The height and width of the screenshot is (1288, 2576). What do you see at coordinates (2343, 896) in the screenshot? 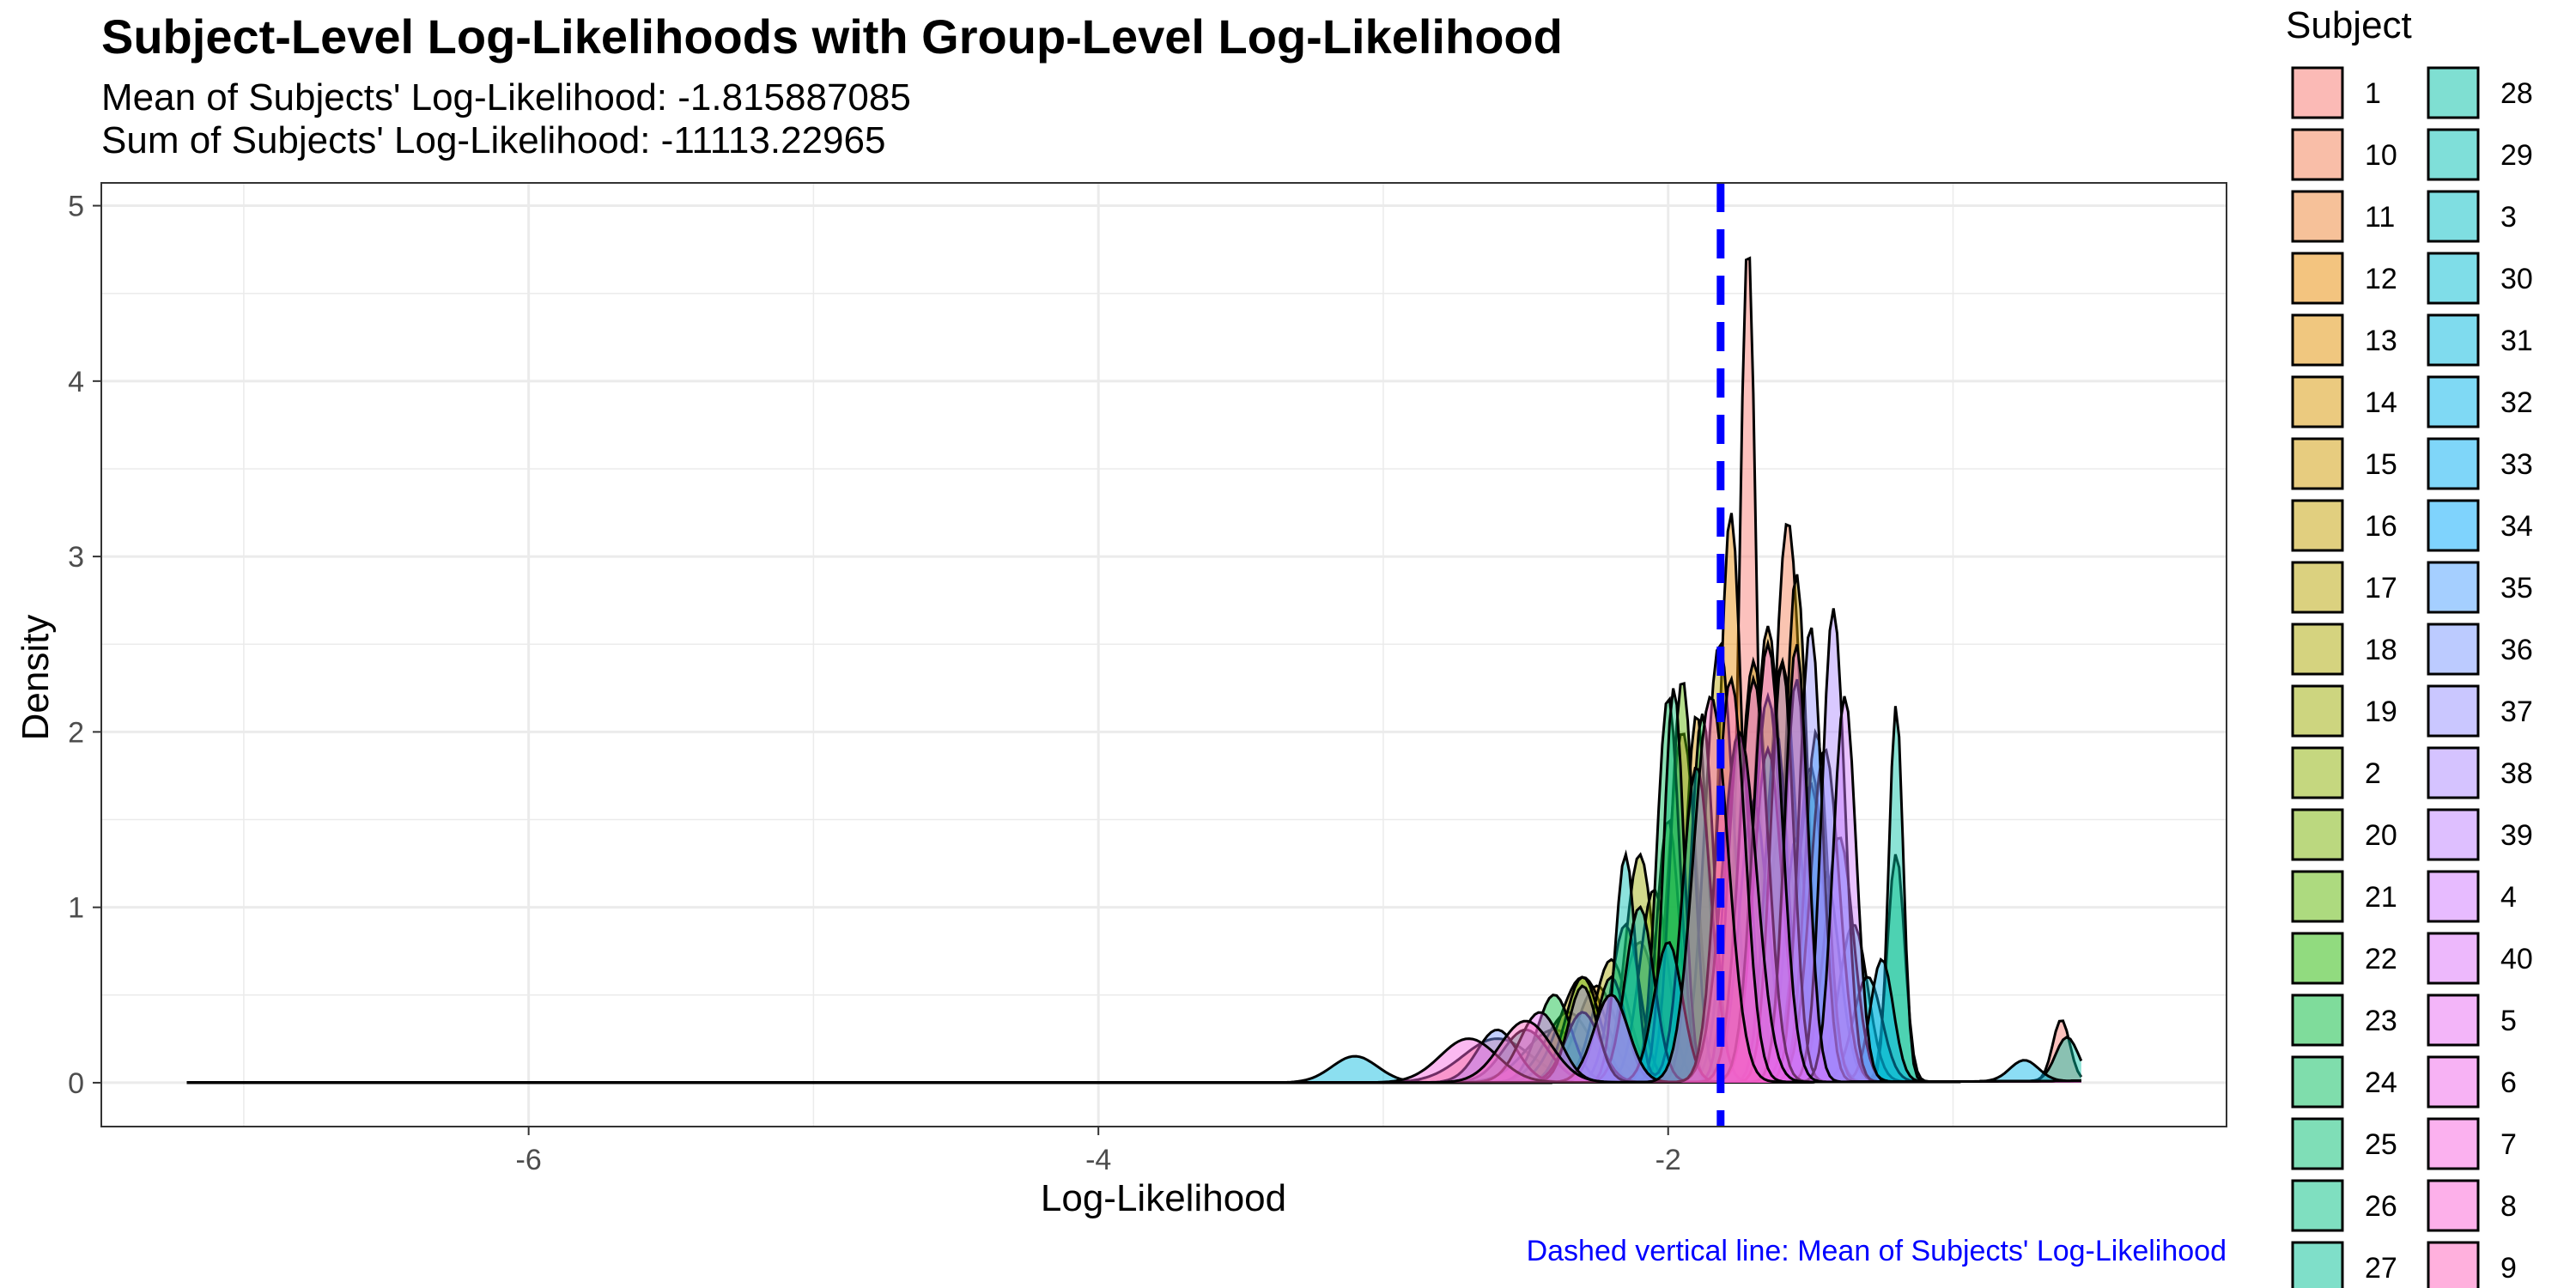
I see `legend-item-21: 21` at bounding box center [2343, 896].